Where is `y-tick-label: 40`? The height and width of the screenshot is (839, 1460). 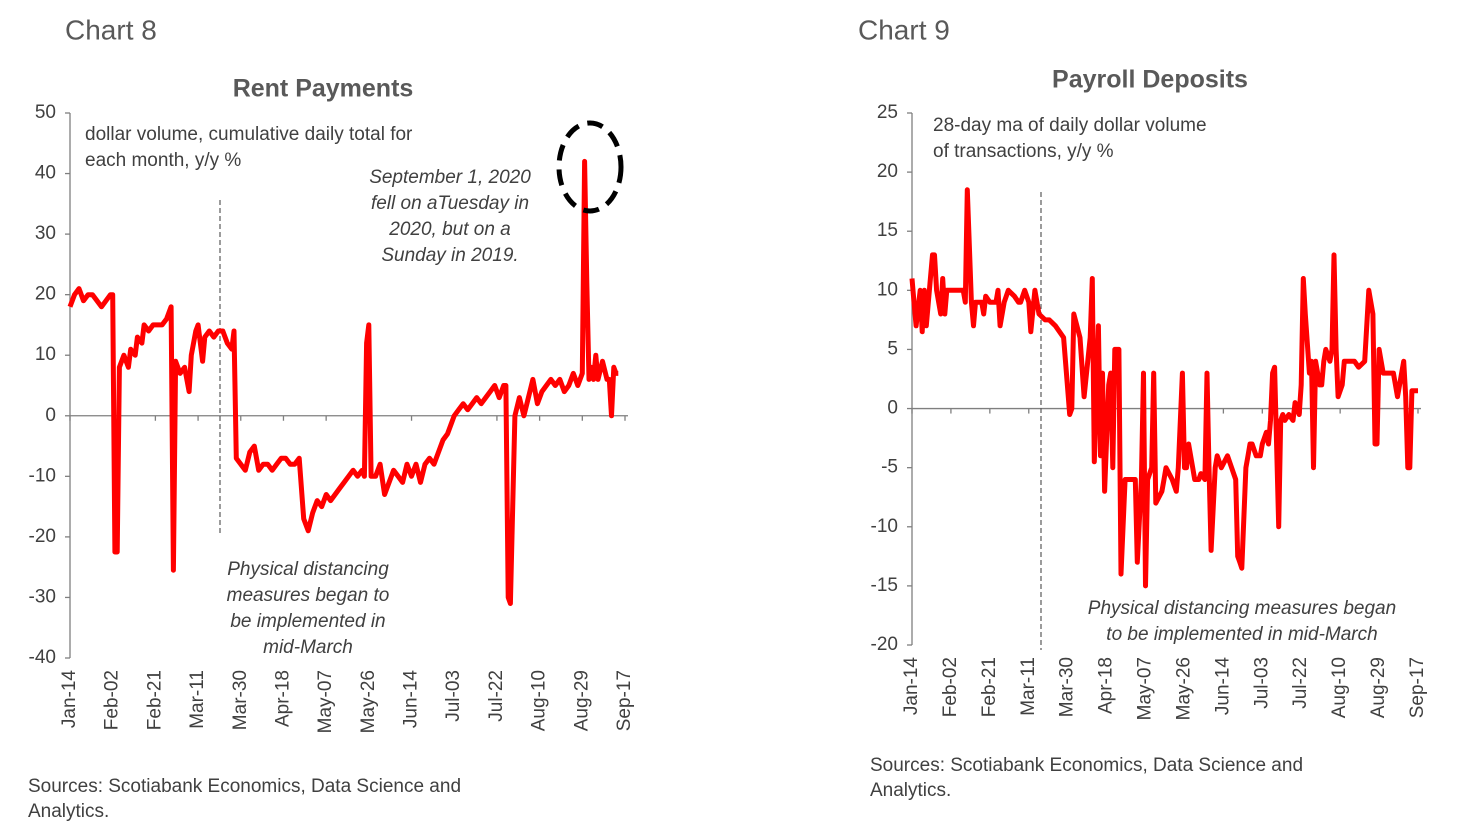
y-tick-label: 40 is located at coordinates (45, 173).